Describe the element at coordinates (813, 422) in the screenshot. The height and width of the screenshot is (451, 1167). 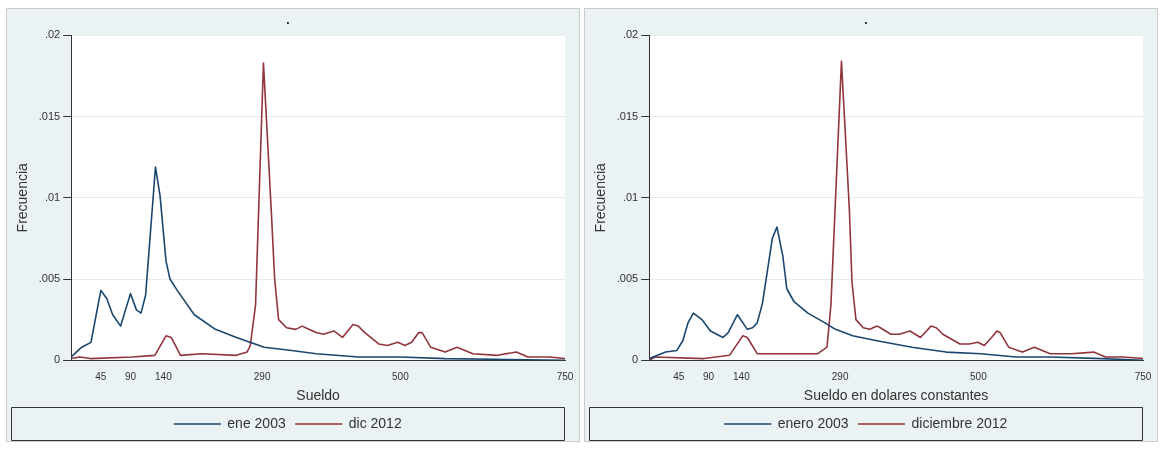
I see `legend-label: enero 2003` at that location.